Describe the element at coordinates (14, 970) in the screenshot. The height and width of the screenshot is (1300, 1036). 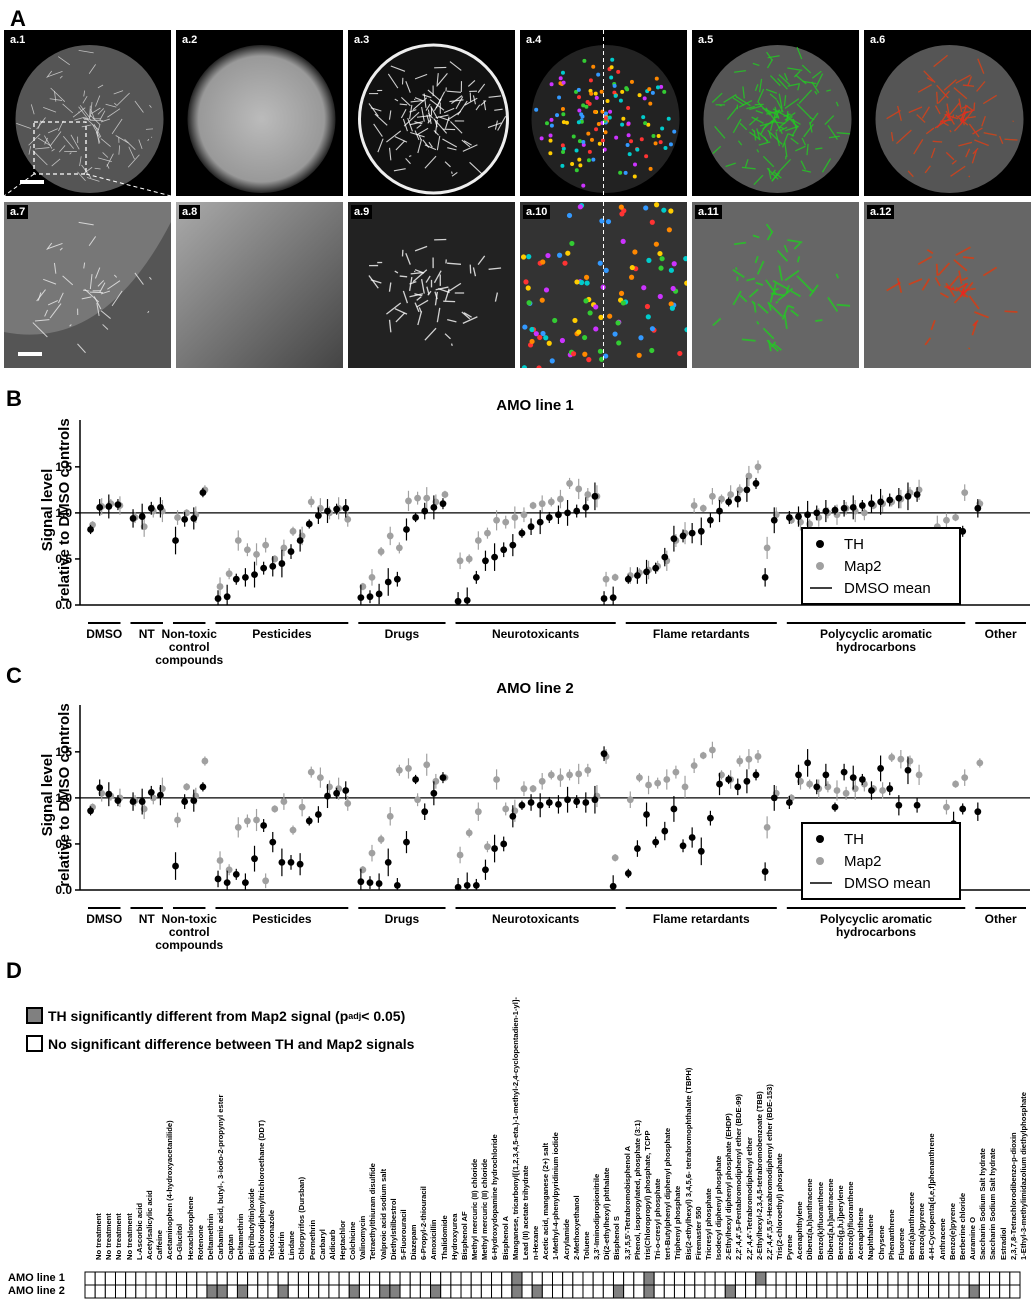
I see `panel-d-letter: D` at that location.